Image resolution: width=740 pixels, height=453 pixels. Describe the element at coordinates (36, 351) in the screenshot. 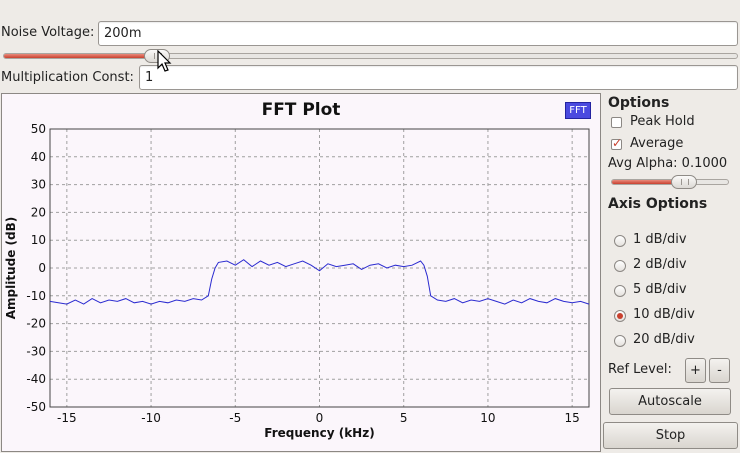

I see `y-tick-label: -30` at that location.